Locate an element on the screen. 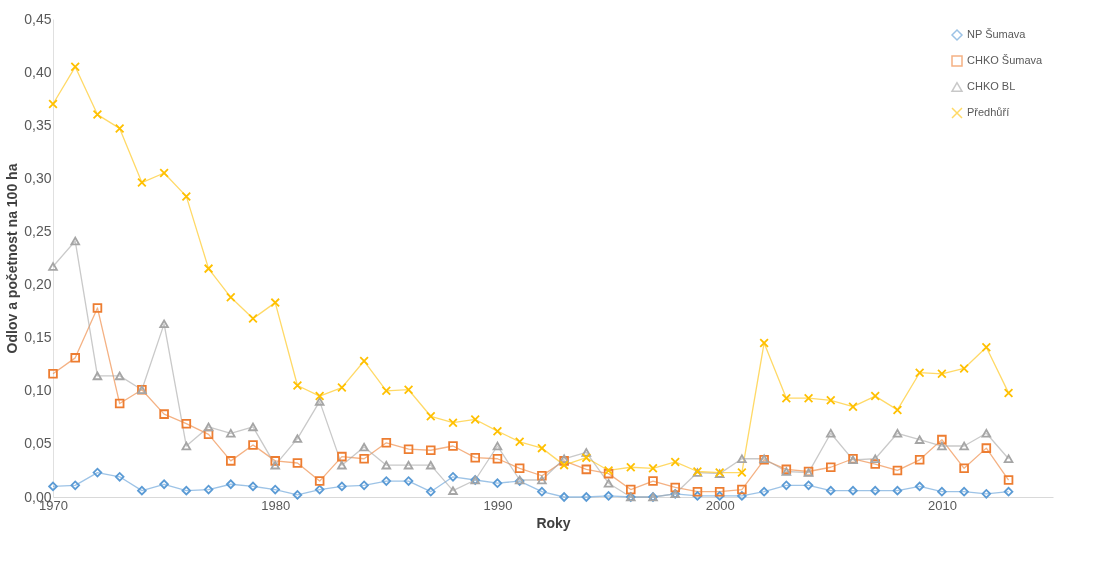 Image resolution: width=1095 pixels, height=570 pixels. y-tick-label: 0,30 is located at coordinates (38, 177).